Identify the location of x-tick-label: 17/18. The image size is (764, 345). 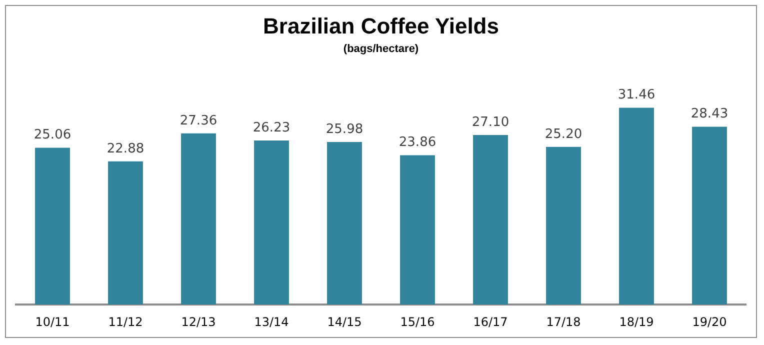
(563, 321).